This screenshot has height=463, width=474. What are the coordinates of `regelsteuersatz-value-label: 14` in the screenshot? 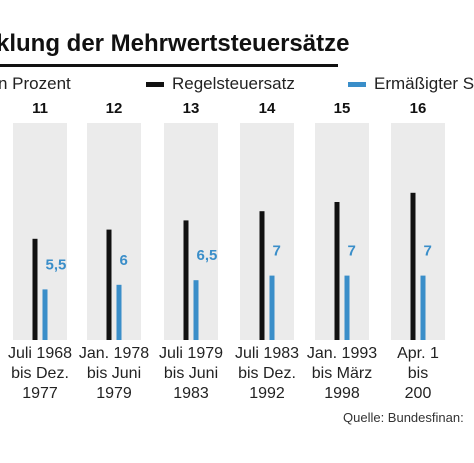 It's located at (267, 108).